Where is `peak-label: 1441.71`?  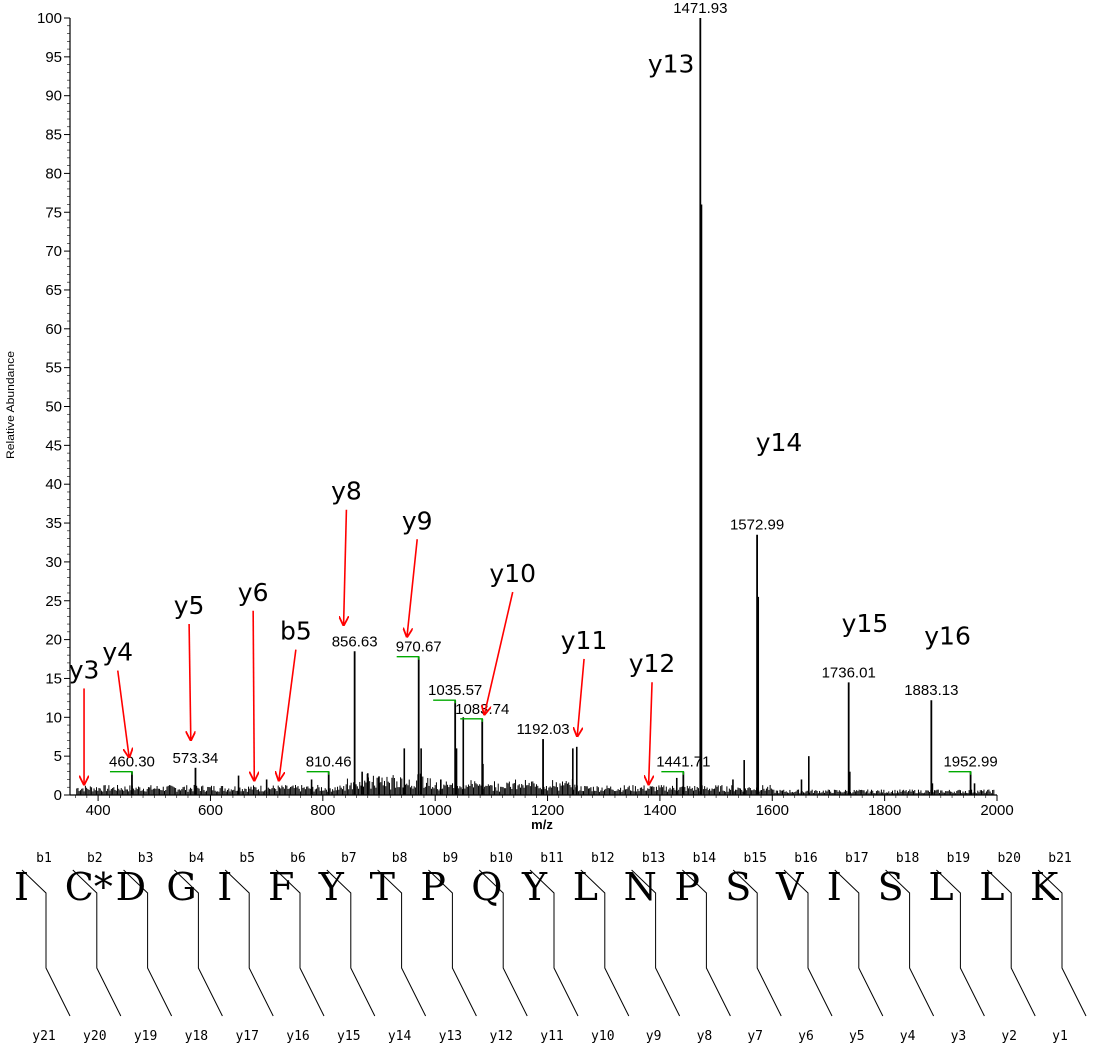 peak-label: 1441.71 is located at coordinates (683, 762).